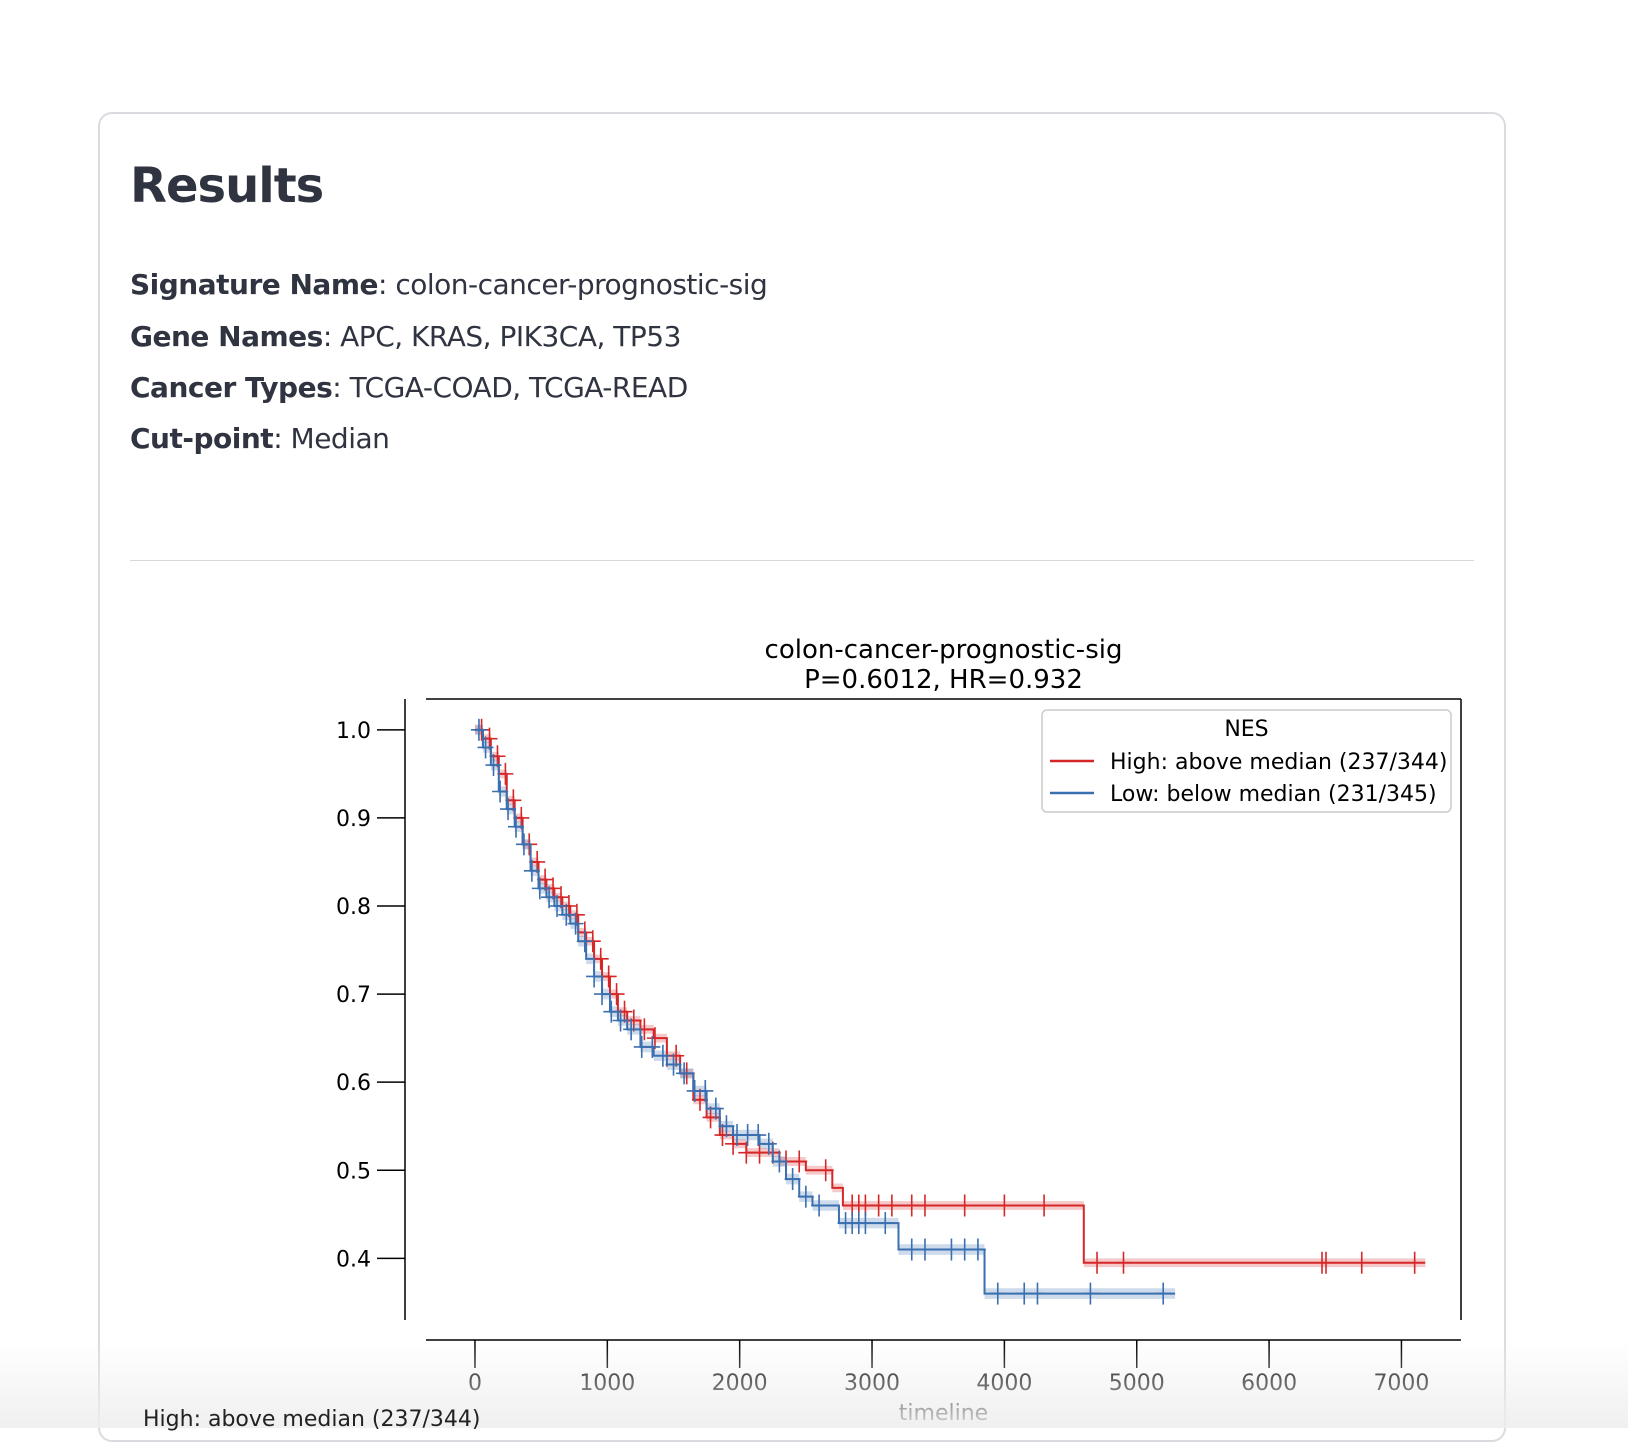 This screenshot has height=1442, width=1628. Describe the element at coordinates (943, 680) in the screenshot. I see `chart-subtitle: P=0.6012, HR=0.932` at that location.